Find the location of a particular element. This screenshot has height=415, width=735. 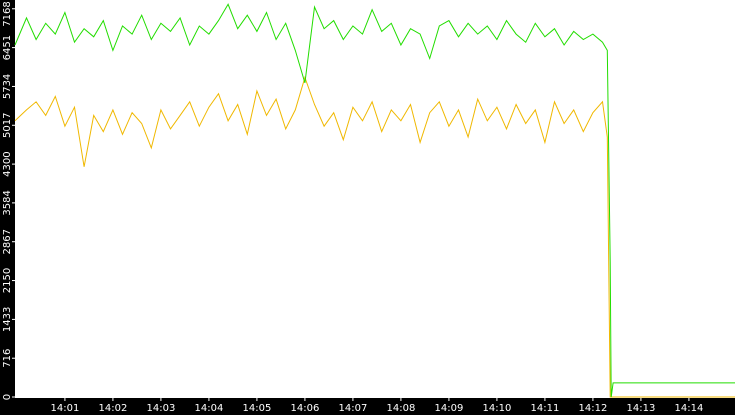

x-tick-label: 14:04 is located at coordinates (209, 408).